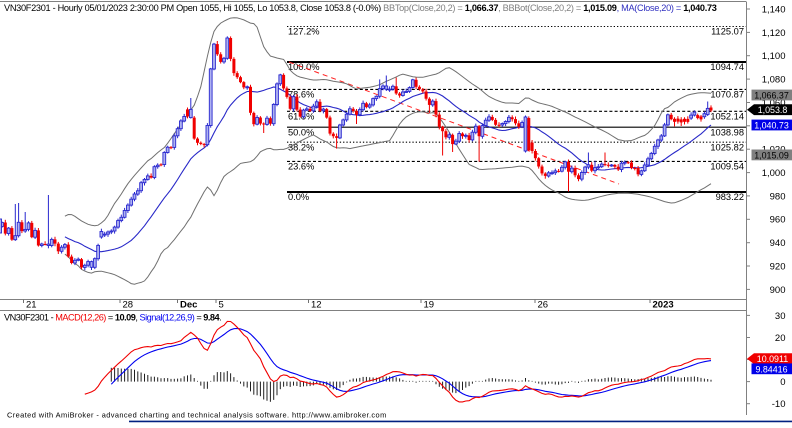  Describe the element at coordinates (221, 305) in the screenshot. I see `svg-text: 5` at that location.